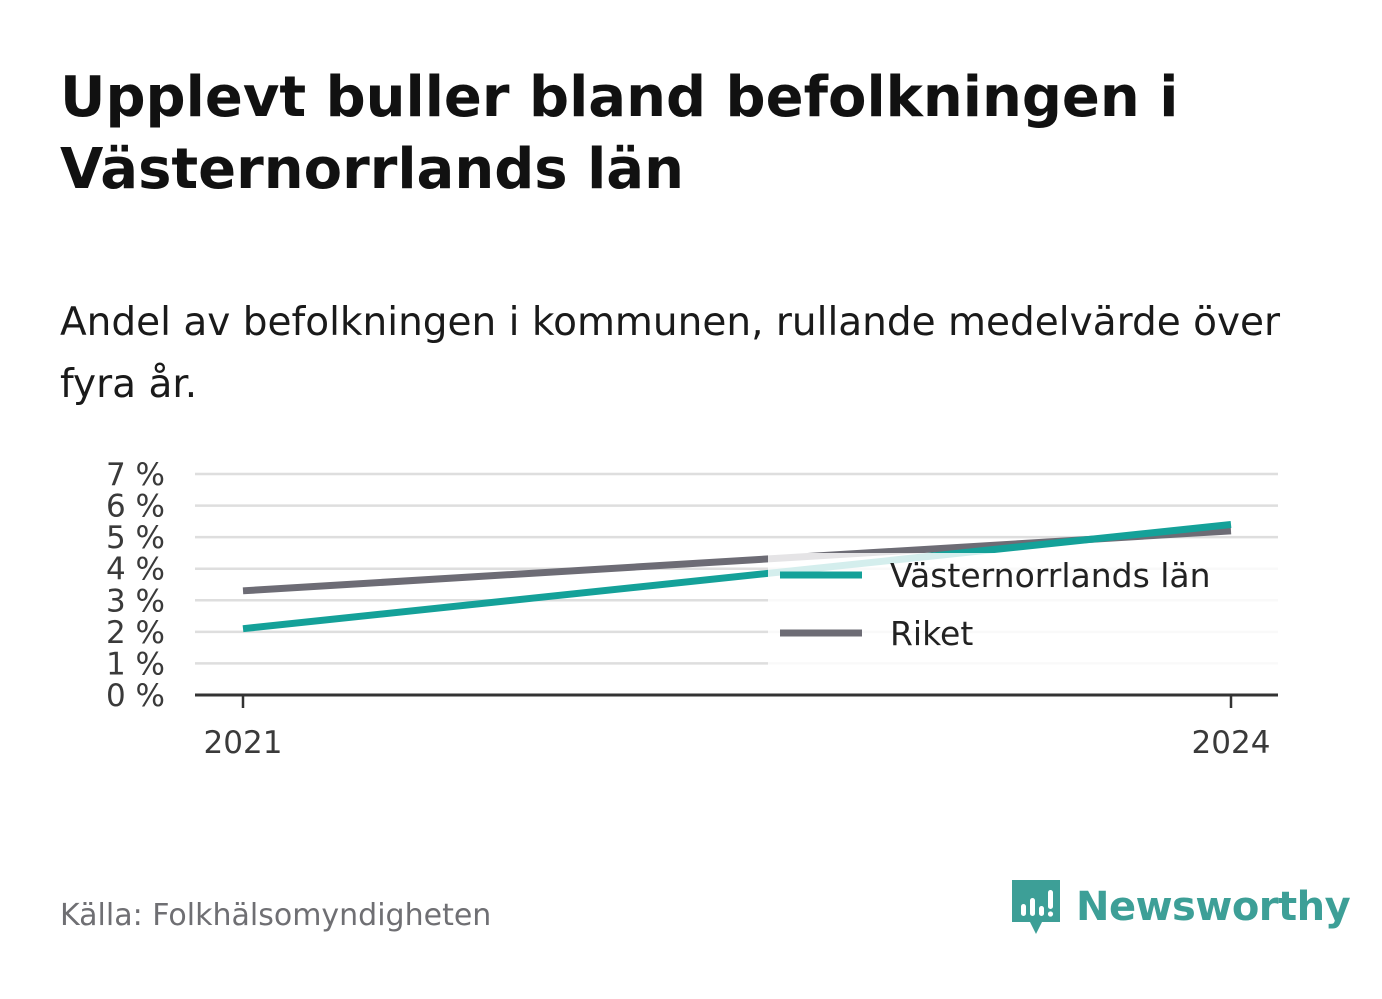 The width and height of the screenshot is (1382, 999). I want to click on x-tick-label: 2024, so click(1231, 743).